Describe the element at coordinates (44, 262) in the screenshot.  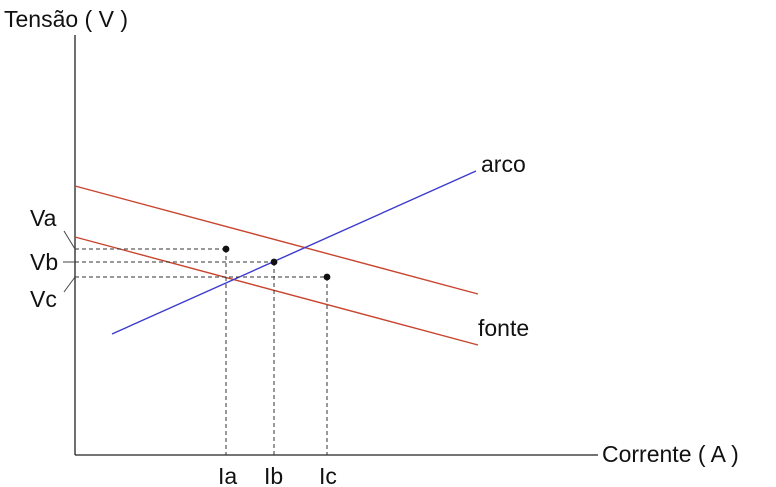
I see `voltage-tick-vb: Vb` at that location.